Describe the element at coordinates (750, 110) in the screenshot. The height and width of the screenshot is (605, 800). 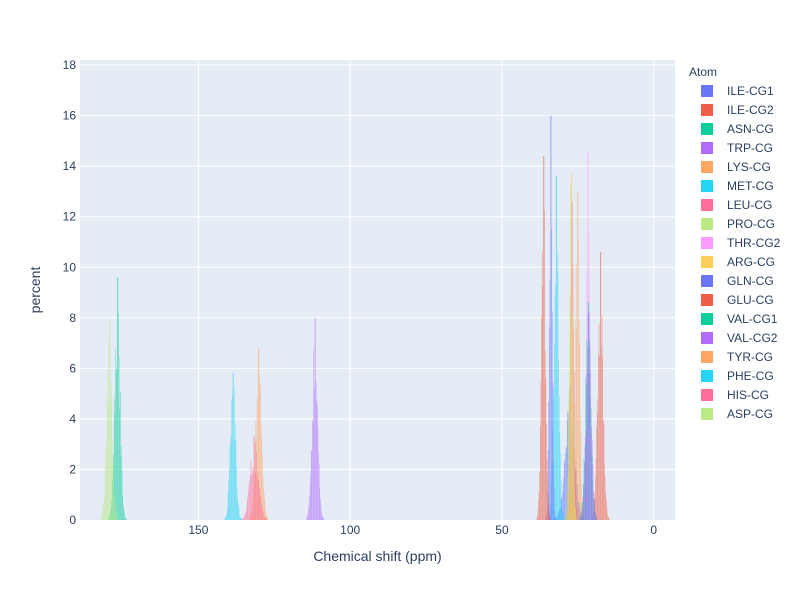
I see `legend-item-label: ILE-CG2` at that location.